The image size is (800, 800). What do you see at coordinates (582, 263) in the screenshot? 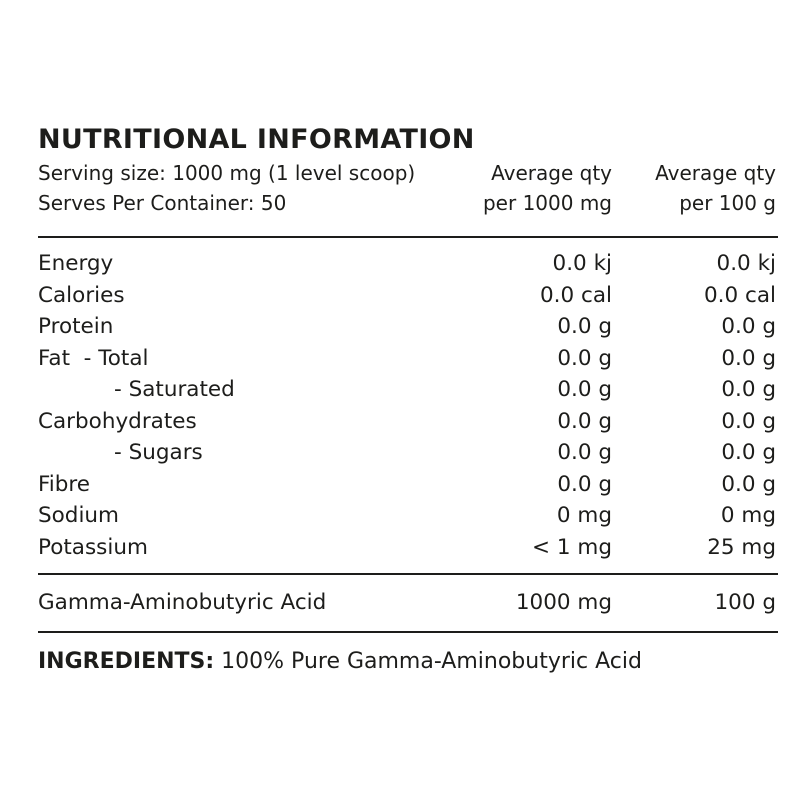
I see `nutrient-value-per-serving: 0.0 kj` at bounding box center [582, 263].